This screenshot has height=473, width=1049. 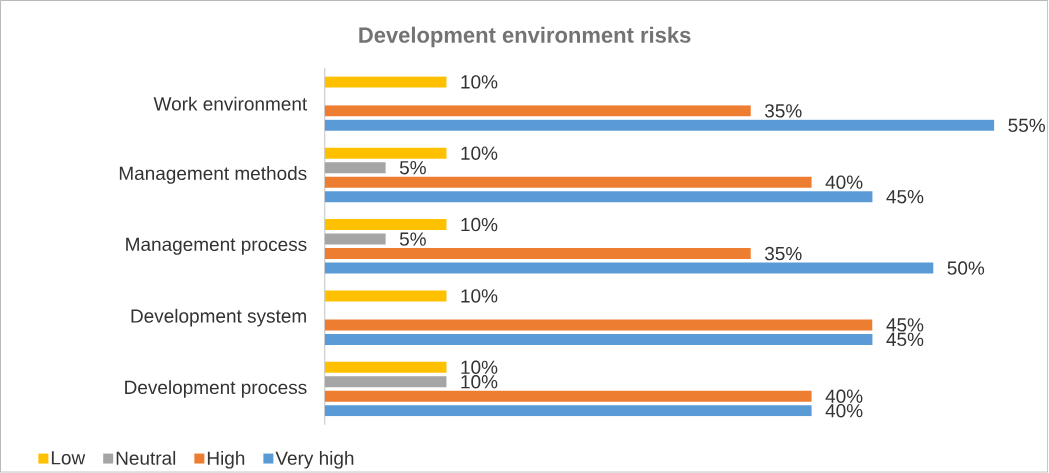 I want to click on y-tick-label: Development process, so click(x=216, y=389).